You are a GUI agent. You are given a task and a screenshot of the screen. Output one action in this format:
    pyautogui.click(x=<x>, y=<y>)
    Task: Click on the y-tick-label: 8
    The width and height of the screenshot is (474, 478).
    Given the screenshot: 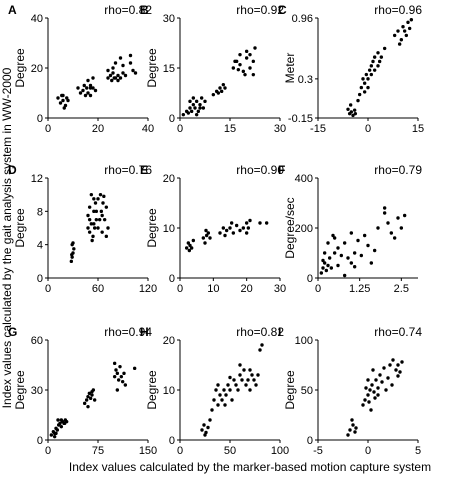 What is the action you would take?
    pyautogui.click(x=40, y=212)
    